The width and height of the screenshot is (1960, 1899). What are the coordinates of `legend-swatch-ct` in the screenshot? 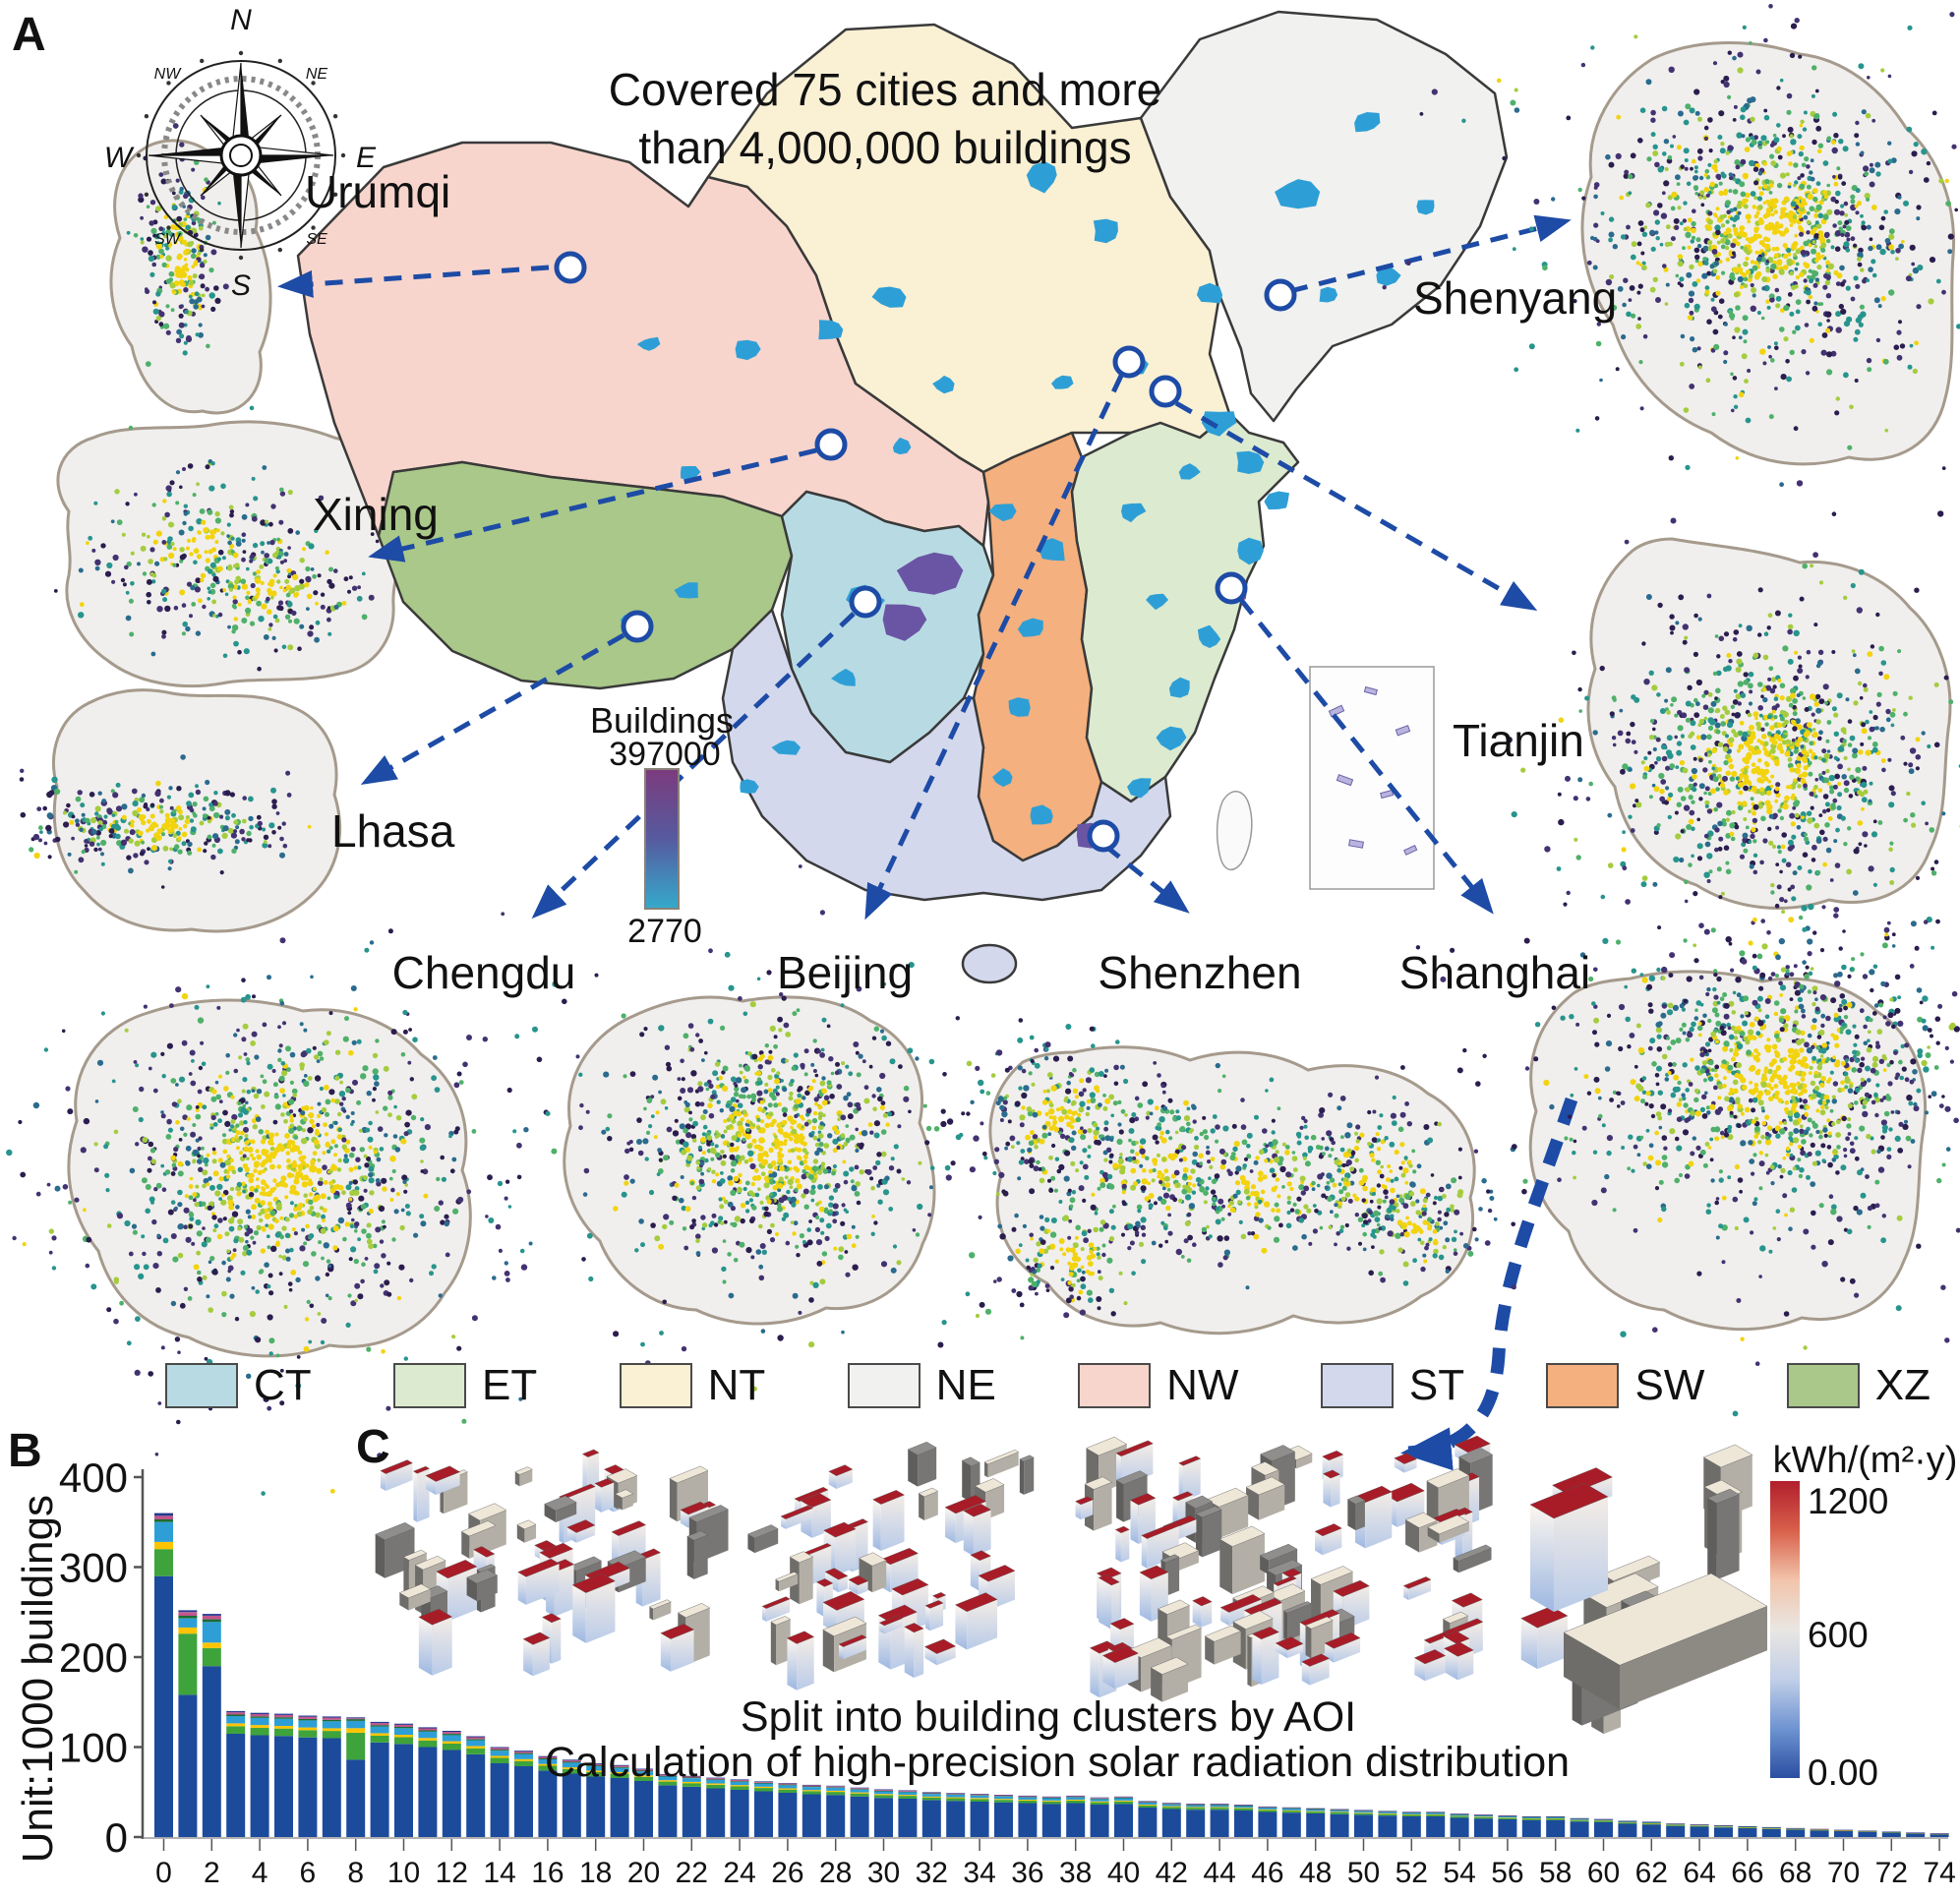 It's located at (202, 1386).